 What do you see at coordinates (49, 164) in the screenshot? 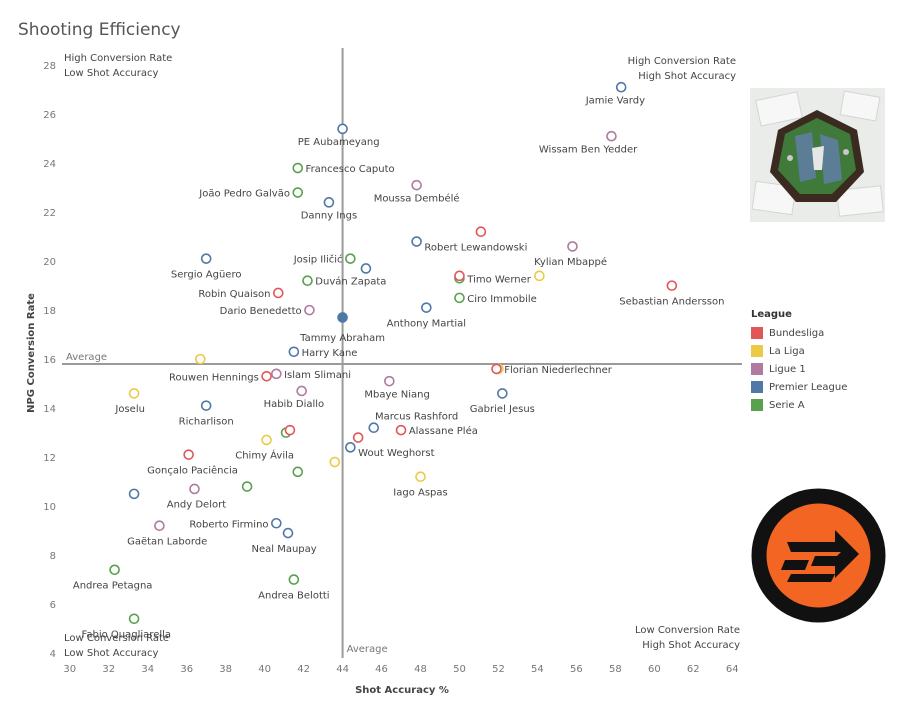
I see `y-tick-label: 24` at bounding box center [49, 164].